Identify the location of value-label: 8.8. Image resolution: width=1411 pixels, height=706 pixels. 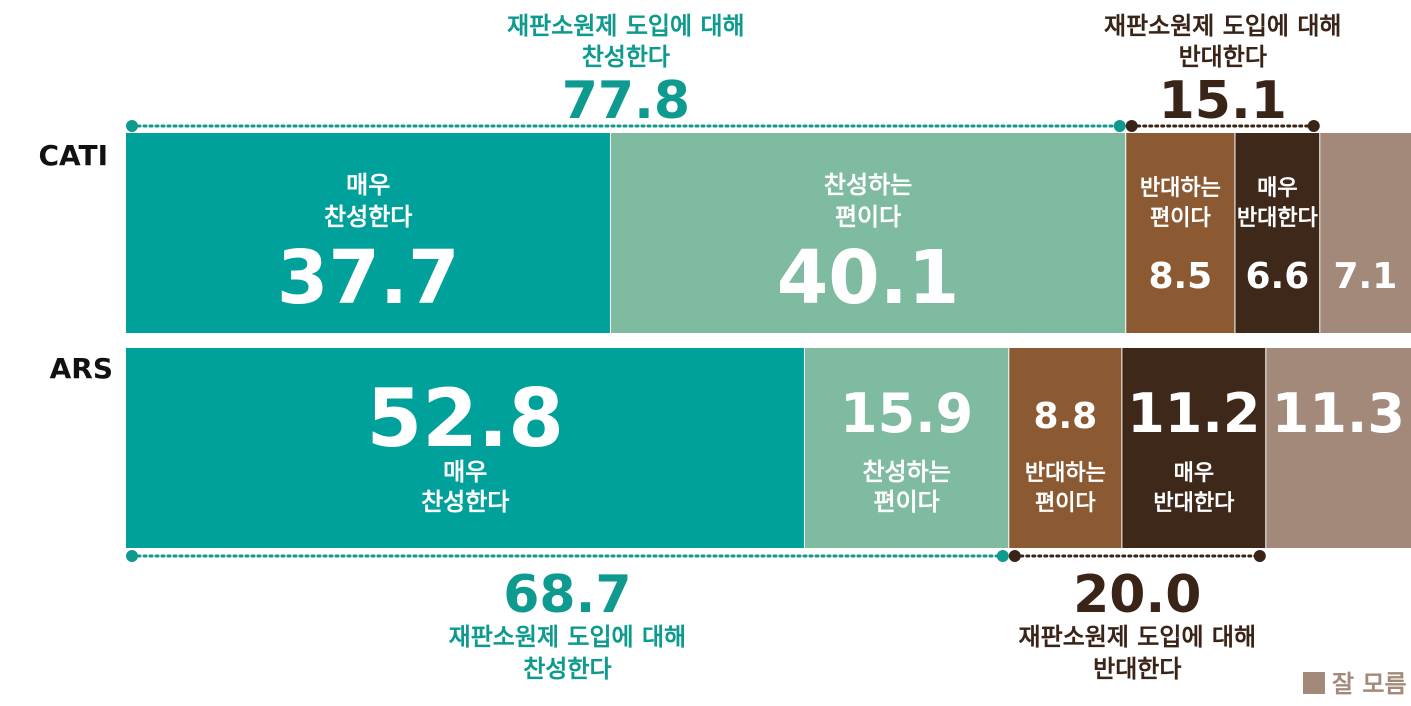
(1065, 416).